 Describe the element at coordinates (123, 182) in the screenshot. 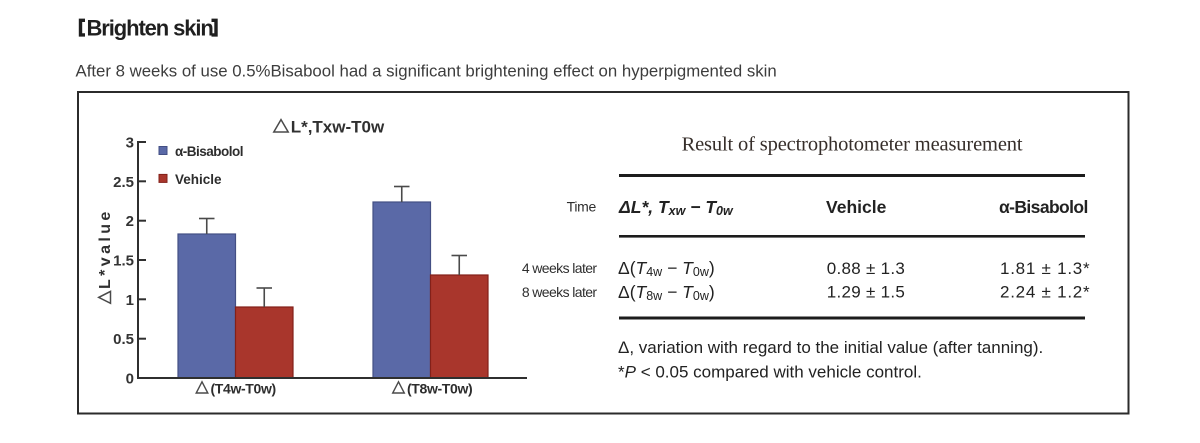

I see `svg-text: 2.5` at that location.